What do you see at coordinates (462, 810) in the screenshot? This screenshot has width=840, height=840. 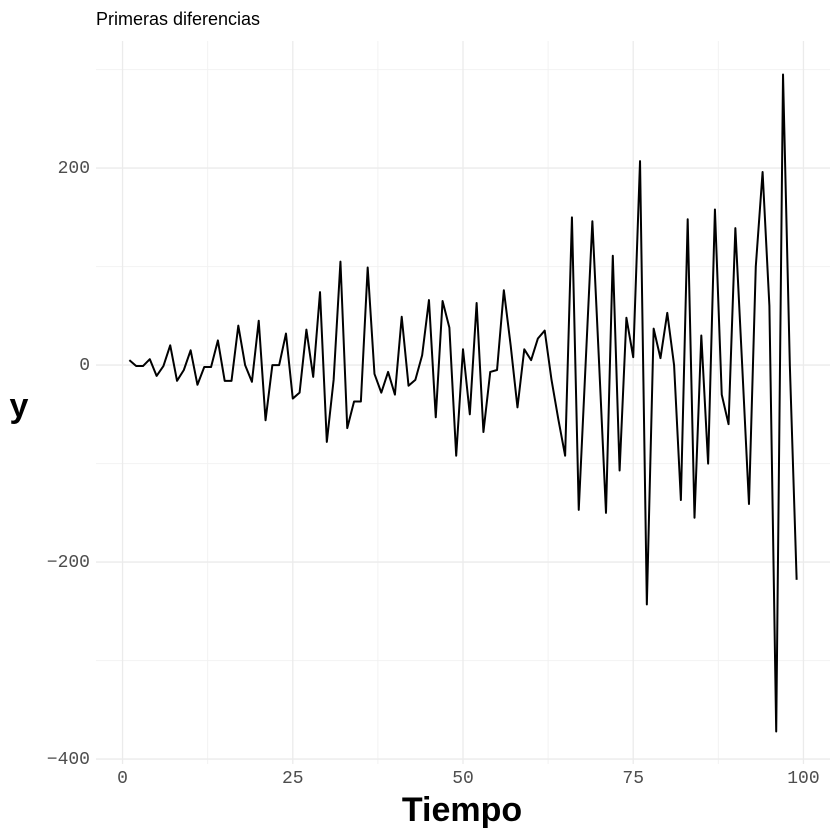 I see `x-axis-label: Tiempo` at bounding box center [462, 810].